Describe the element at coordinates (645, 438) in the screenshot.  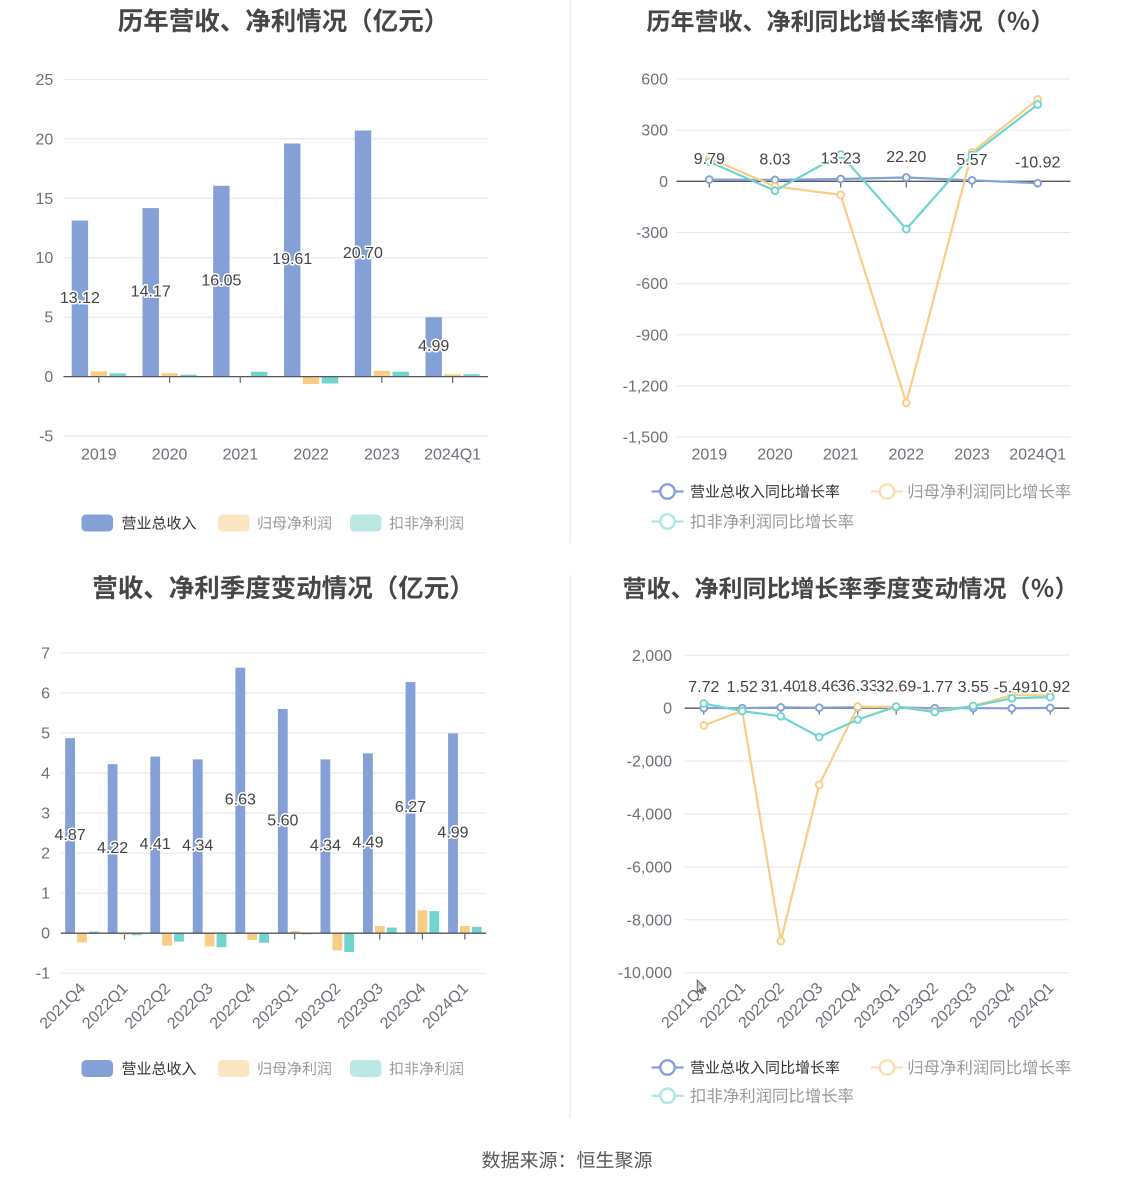
I see `svg-text: -1,500` at that location.